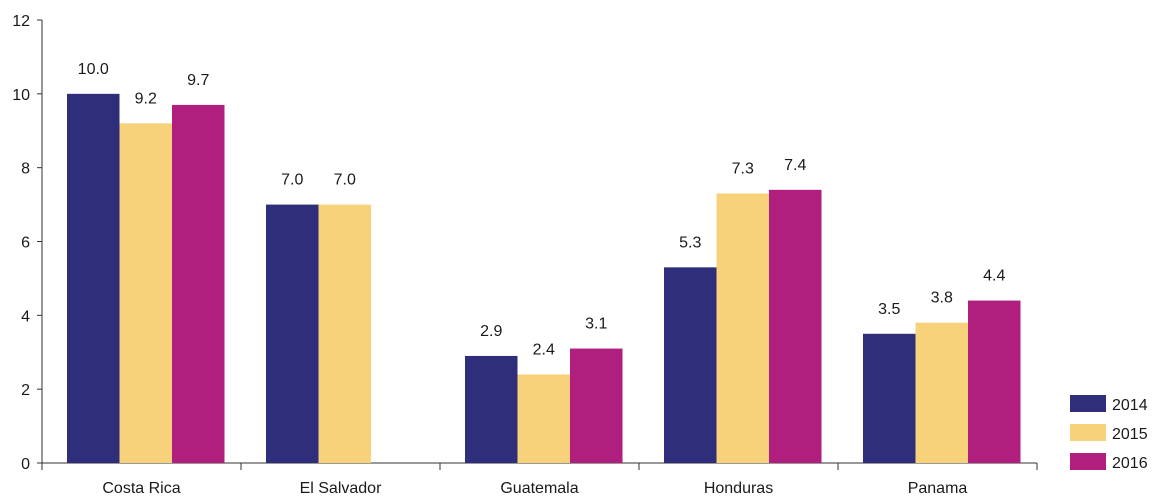  What do you see at coordinates (21, 95) in the screenshot?
I see `y-tick-label: 10` at bounding box center [21, 95].